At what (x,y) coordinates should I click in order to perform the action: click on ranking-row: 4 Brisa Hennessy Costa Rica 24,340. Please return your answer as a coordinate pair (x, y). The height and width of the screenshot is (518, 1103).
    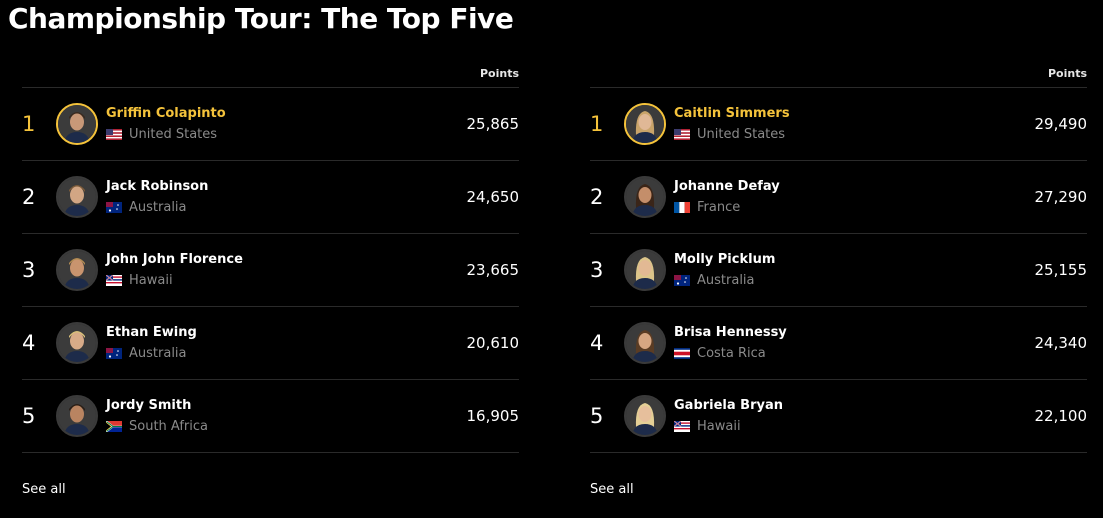
    Looking at the image, I should click on (838, 343).